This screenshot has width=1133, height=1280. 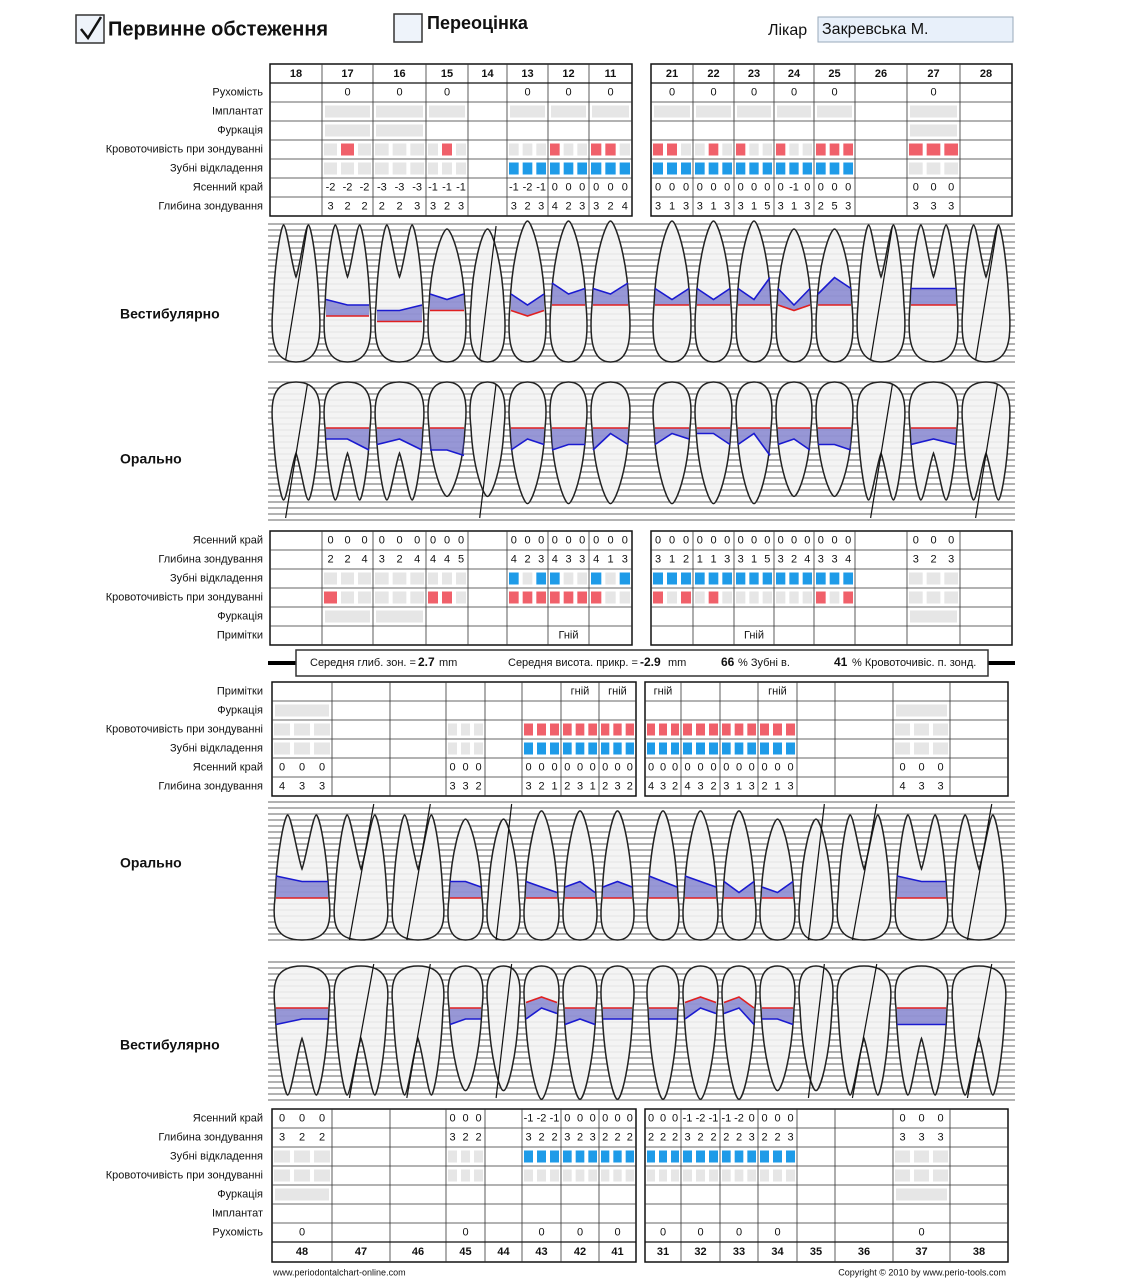 I want to click on tooth-number: 35, so click(x=816, y=1252).